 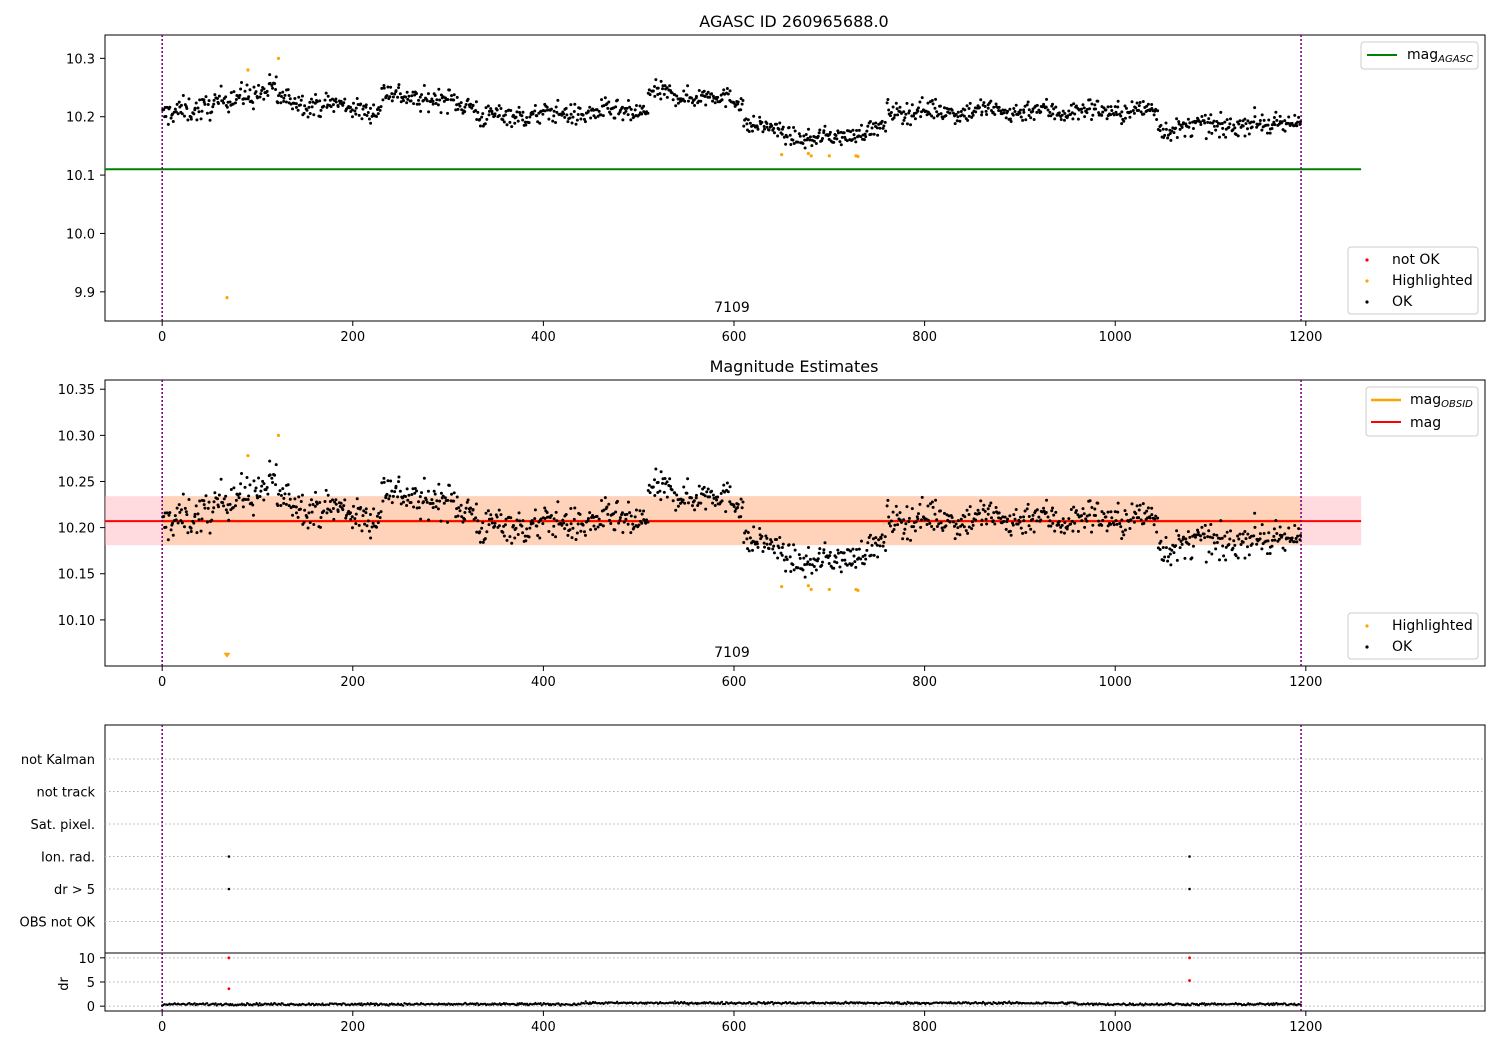 I want to click on flag-row-label: not track, so click(x=65, y=793).